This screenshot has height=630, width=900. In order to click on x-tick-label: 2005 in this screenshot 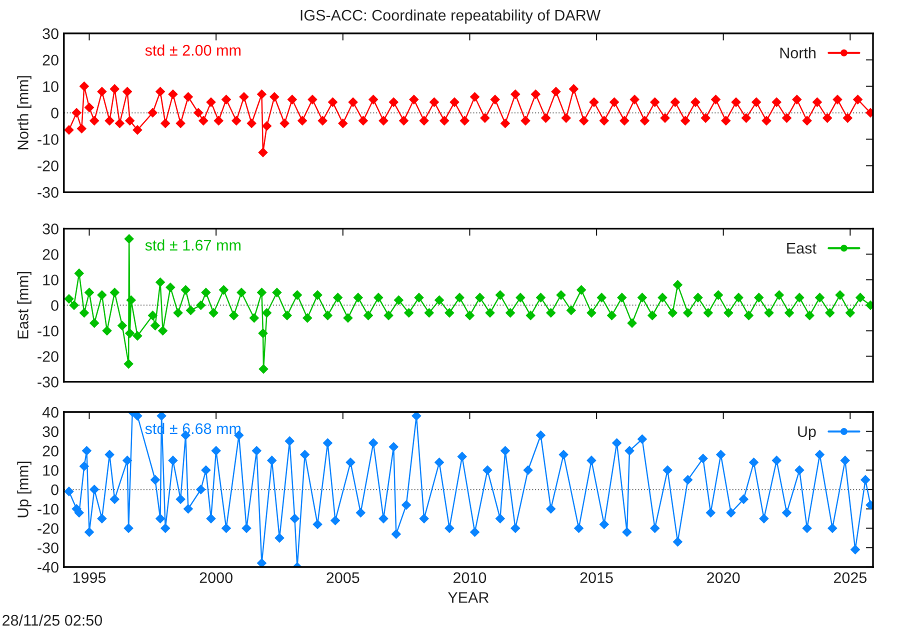, I will do `click(343, 578)`.